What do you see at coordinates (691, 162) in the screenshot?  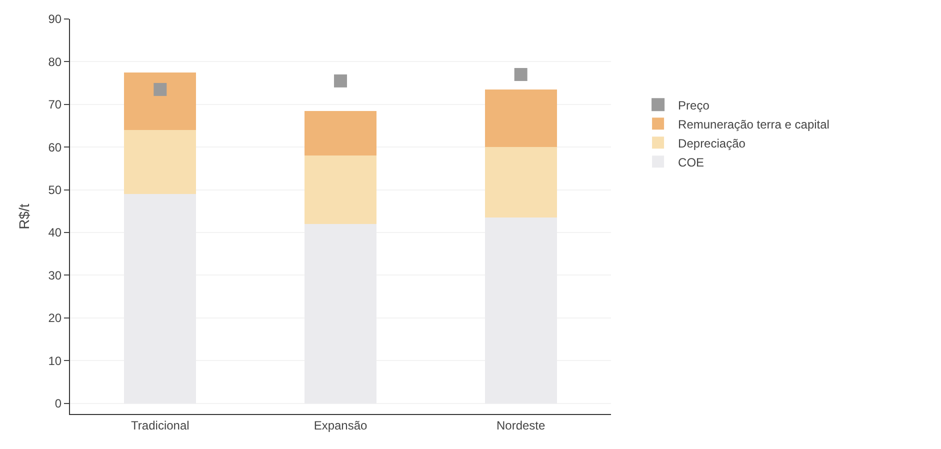 I see `legend-label: COE` at bounding box center [691, 162].